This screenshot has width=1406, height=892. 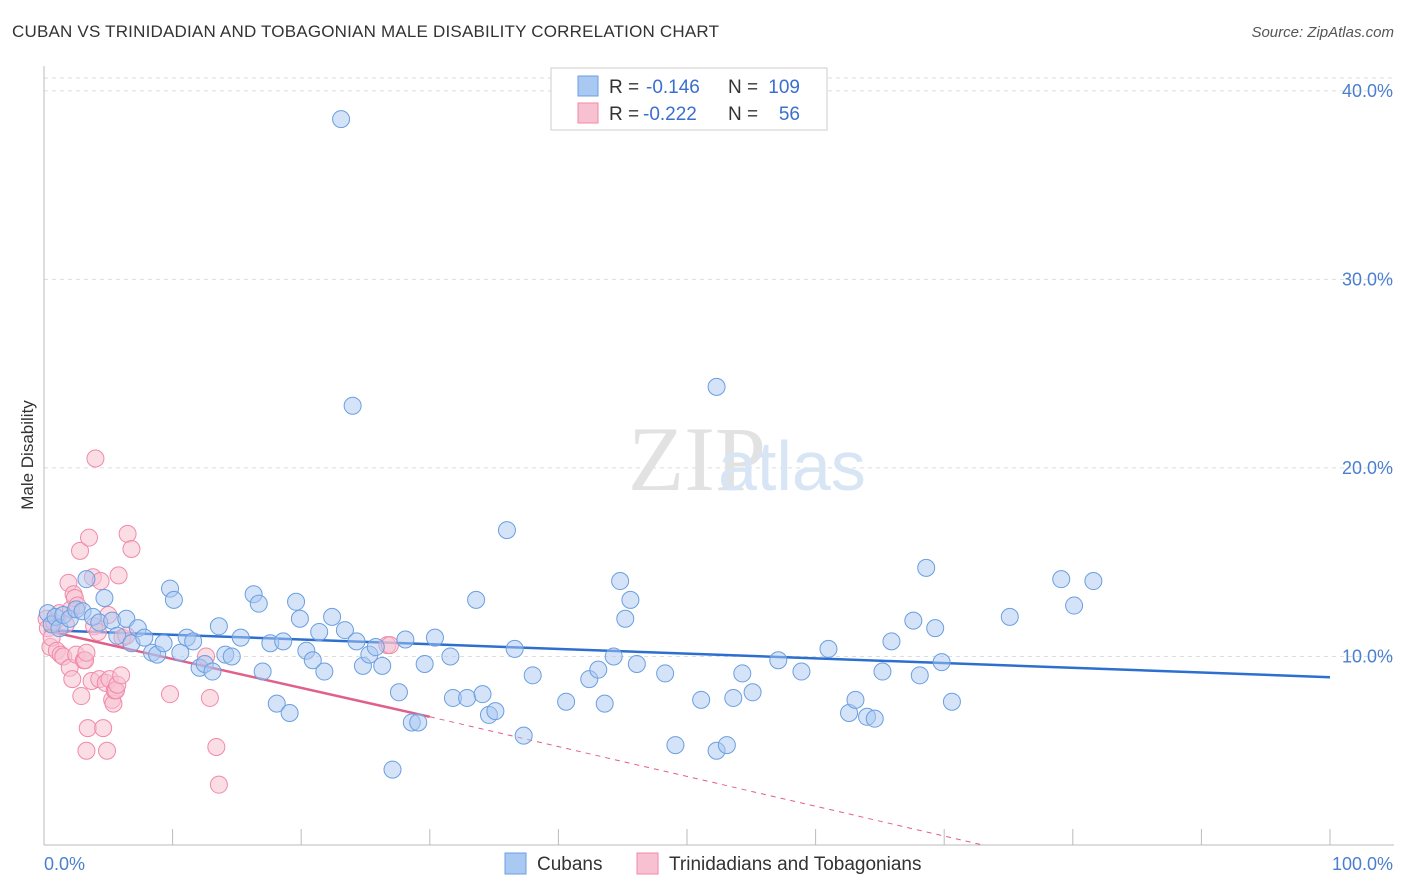 I want to click on correlation-legend: R = -0.146 N = 109 R = -0.222 N = 56, so click(x=689, y=99).